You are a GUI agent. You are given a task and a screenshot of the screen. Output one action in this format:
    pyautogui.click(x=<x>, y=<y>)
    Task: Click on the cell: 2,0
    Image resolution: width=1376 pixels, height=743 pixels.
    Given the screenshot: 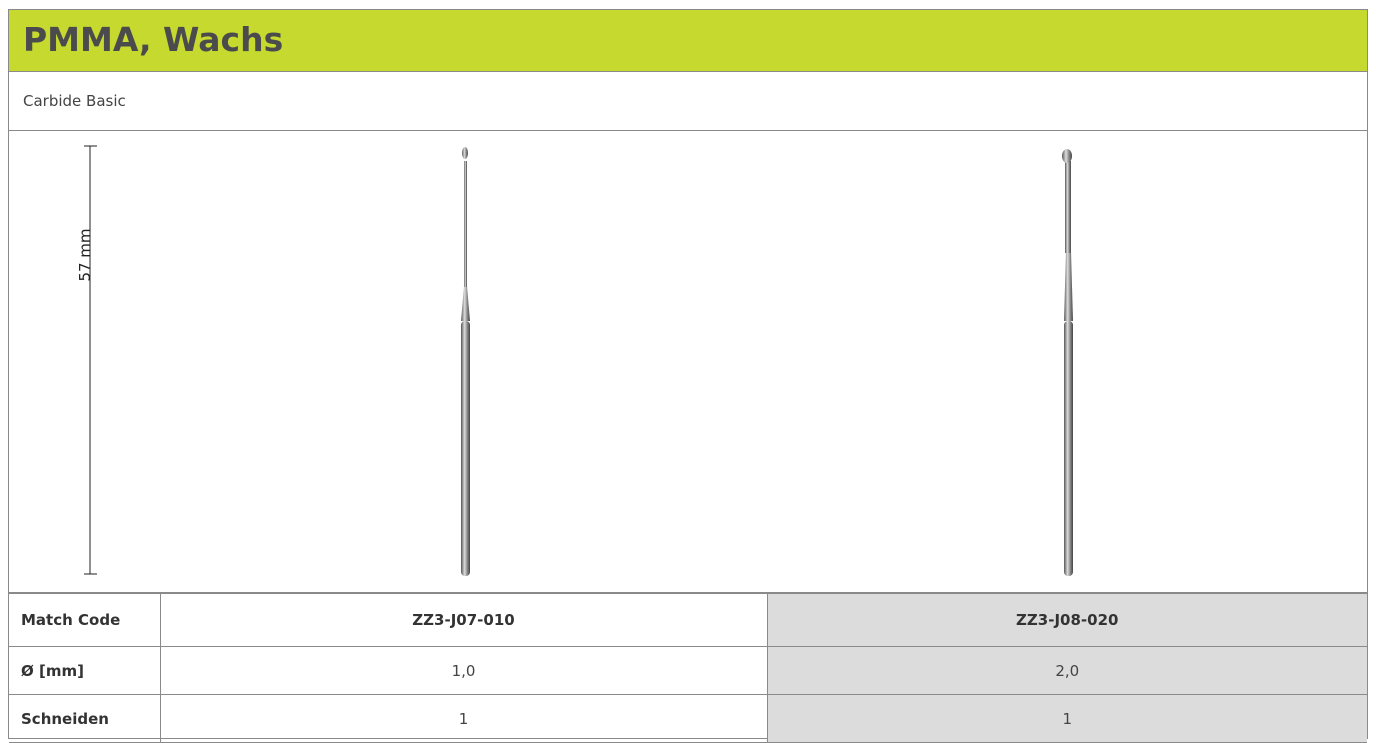 What is the action you would take?
    pyautogui.click(x=1066, y=670)
    